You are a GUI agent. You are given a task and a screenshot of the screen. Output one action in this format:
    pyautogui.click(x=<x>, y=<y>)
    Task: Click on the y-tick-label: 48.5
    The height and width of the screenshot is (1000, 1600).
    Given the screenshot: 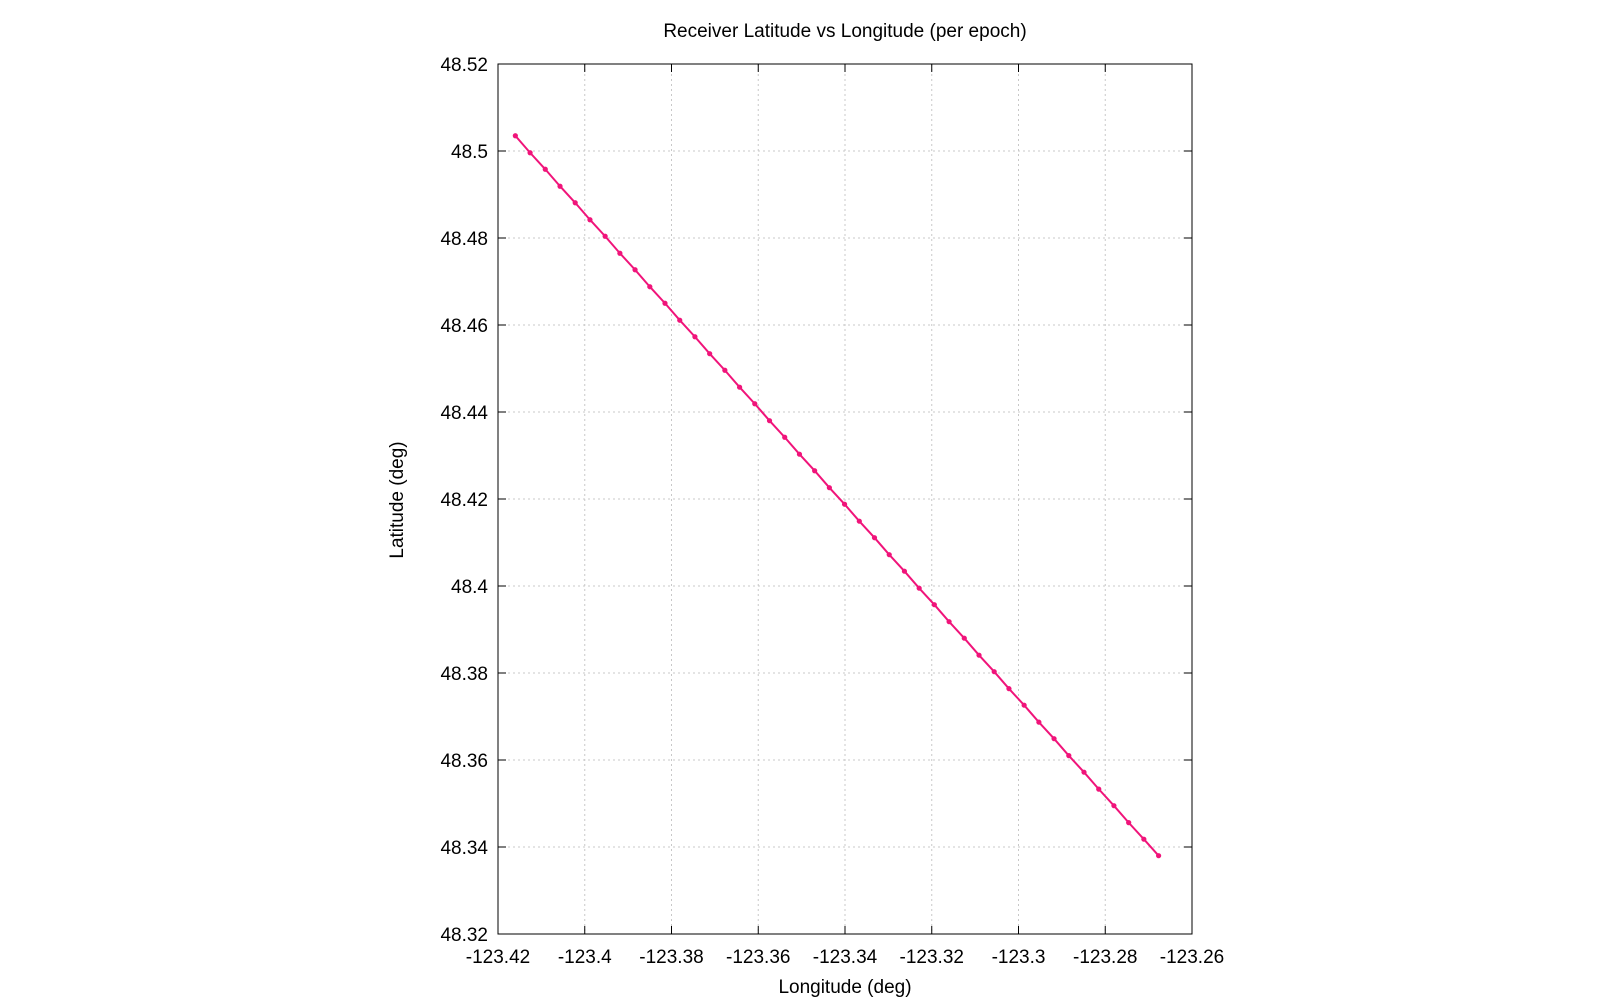 What is the action you would take?
    pyautogui.click(x=469, y=152)
    